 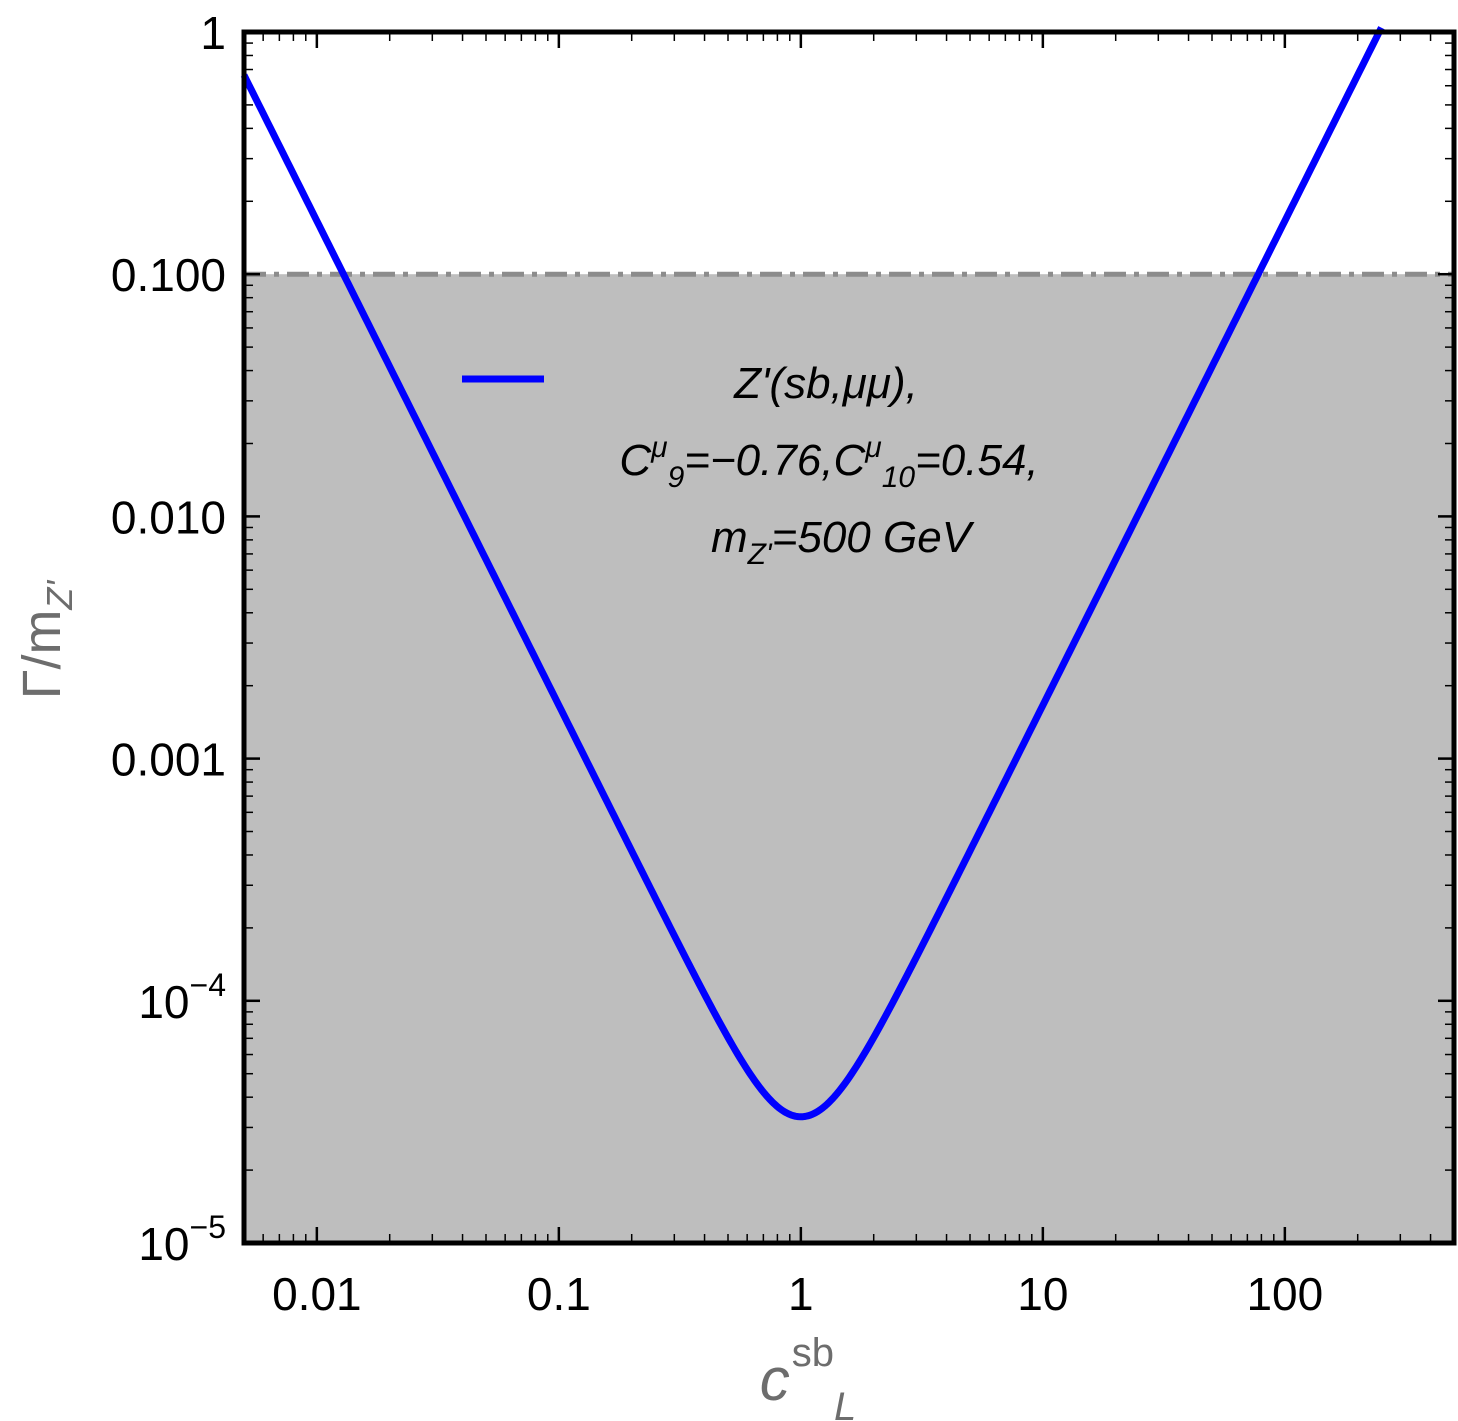 What do you see at coordinates (1284, 1294) in the screenshot?
I see `x-tick-label: 100` at bounding box center [1284, 1294].